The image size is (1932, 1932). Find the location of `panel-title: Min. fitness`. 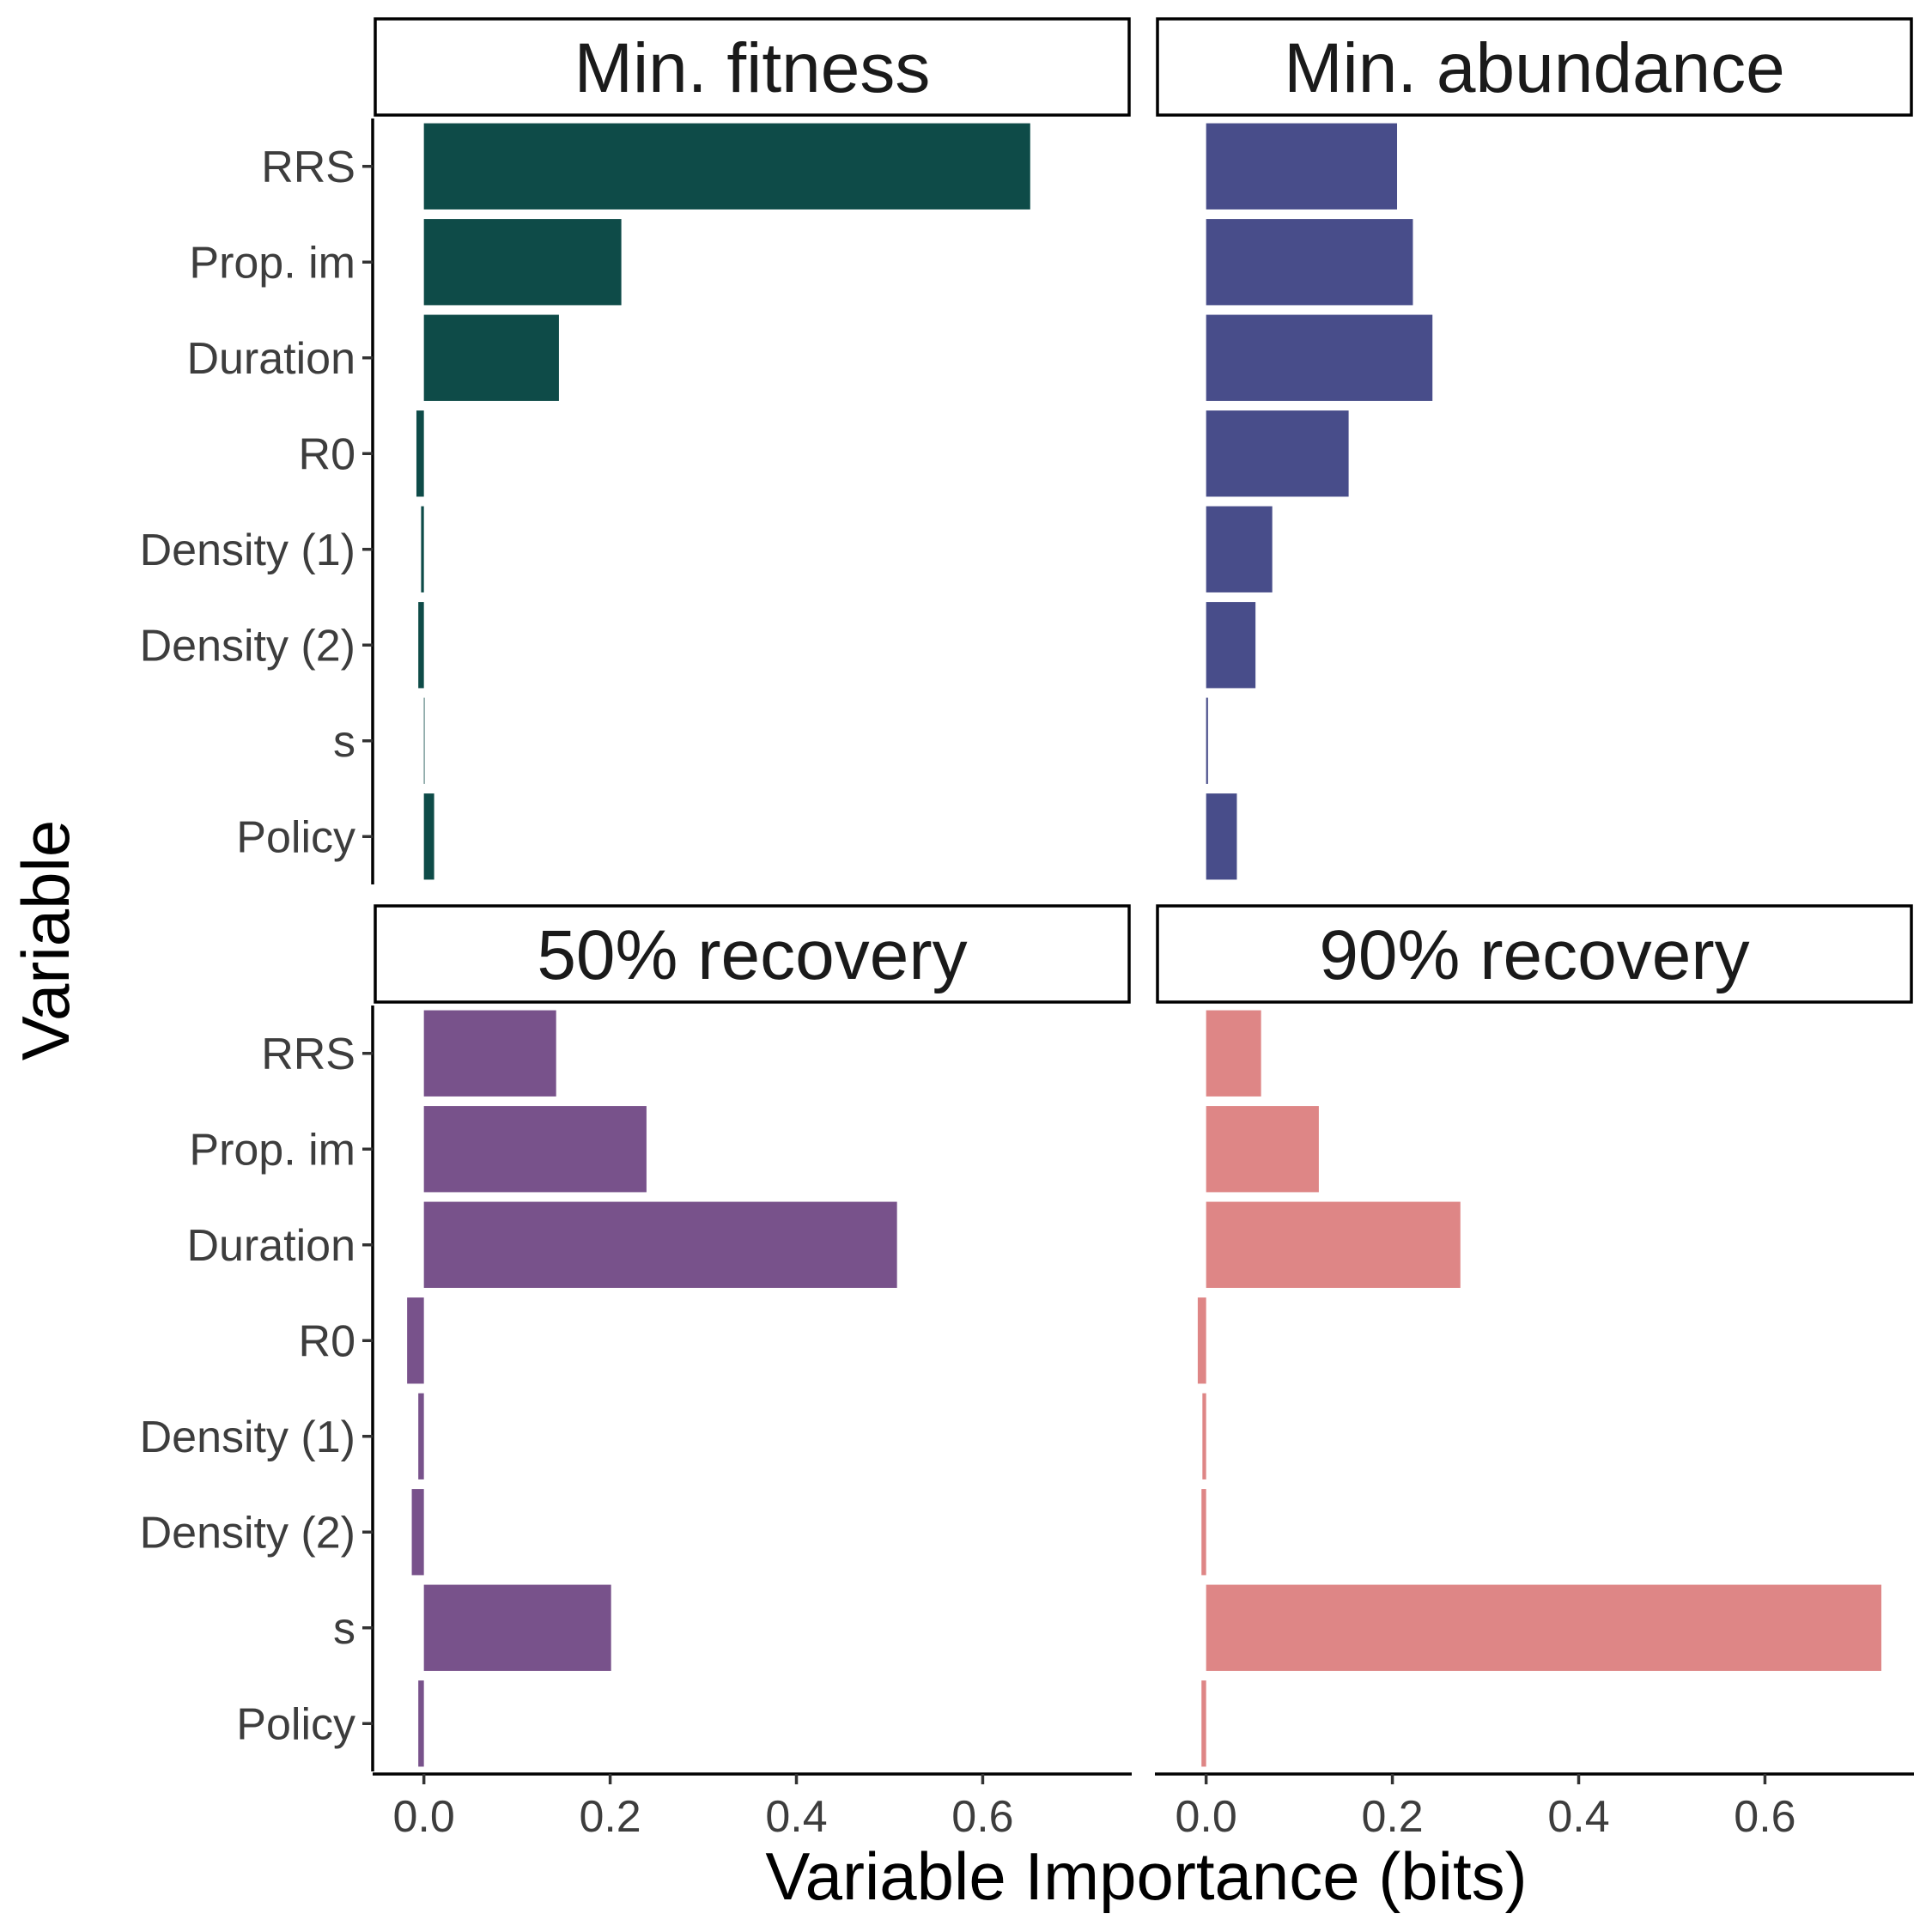

panel-title: Min. fitness is located at coordinates (753, 68).